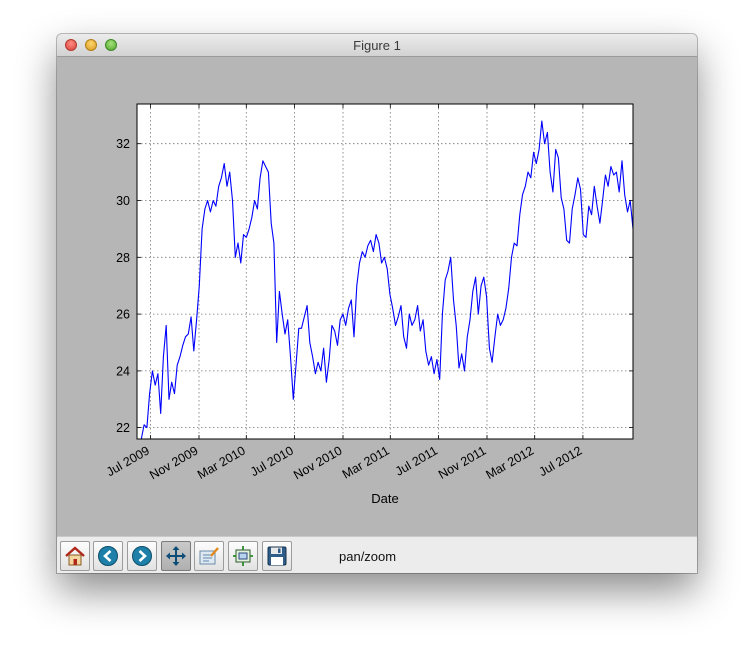 This screenshot has height=652, width=754. What do you see at coordinates (509, 462) in the screenshot?
I see `x-tick-label: Mar 2012` at bounding box center [509, 462].